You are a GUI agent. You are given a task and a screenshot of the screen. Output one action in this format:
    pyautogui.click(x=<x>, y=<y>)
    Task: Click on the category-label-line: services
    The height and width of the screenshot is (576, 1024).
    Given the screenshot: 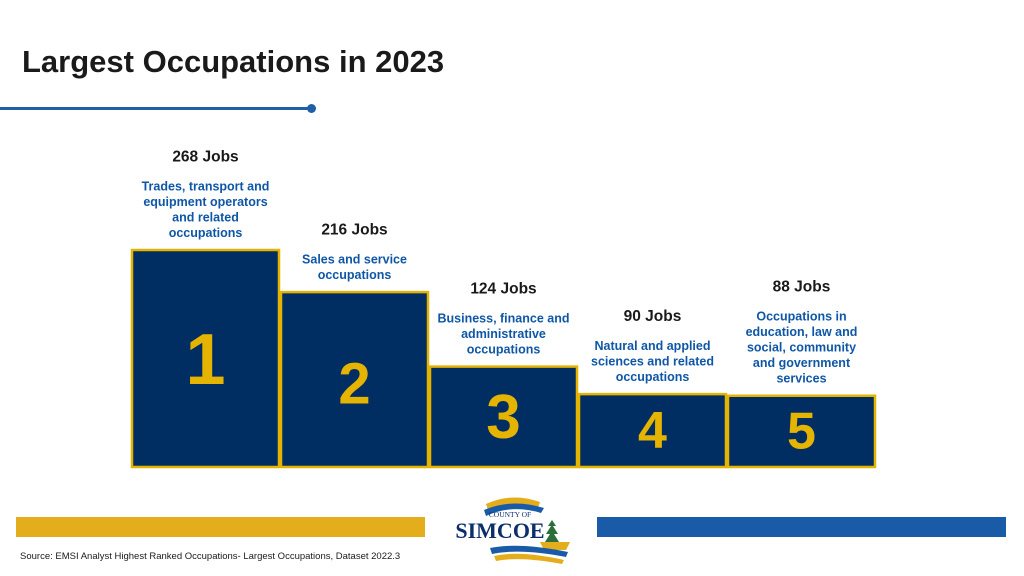 What is the action you would take?
    pyautogui.click(x=801, y=379)
    